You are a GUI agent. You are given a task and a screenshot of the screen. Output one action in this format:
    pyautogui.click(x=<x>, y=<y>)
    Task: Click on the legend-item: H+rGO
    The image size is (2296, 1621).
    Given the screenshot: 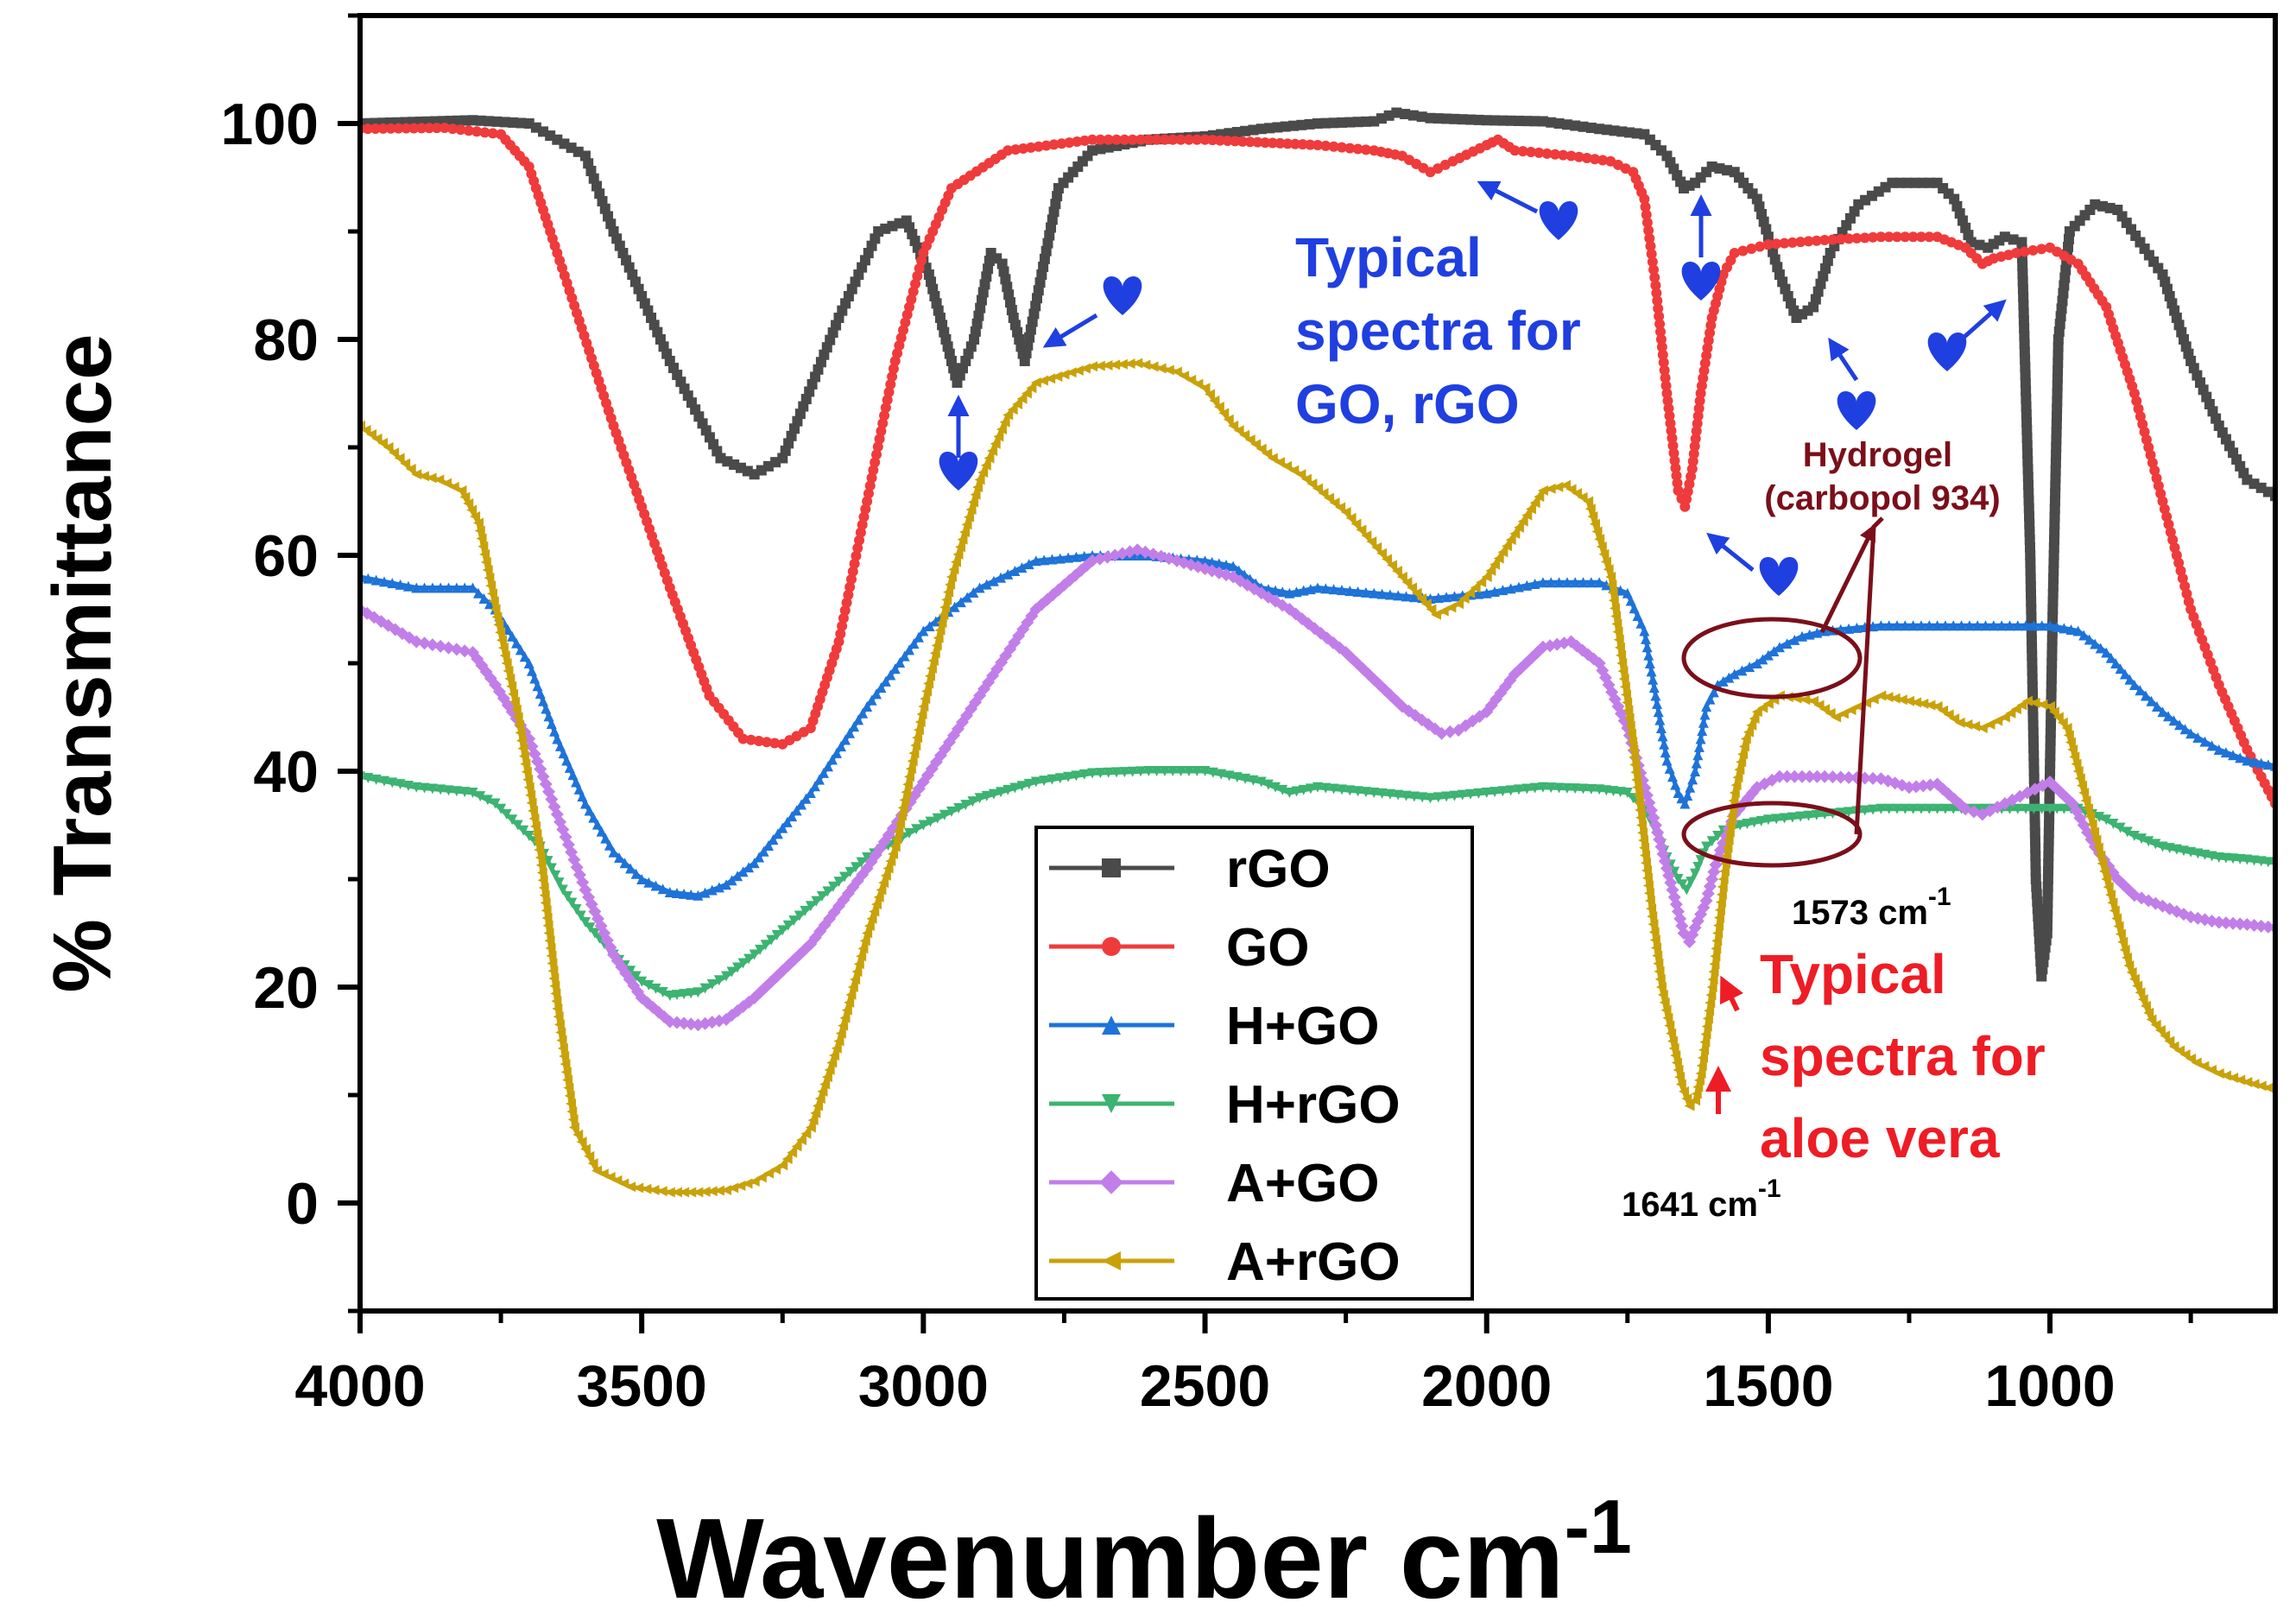 What is the action you would take?
    pyautogui.click(x=1225, y=1105)
    